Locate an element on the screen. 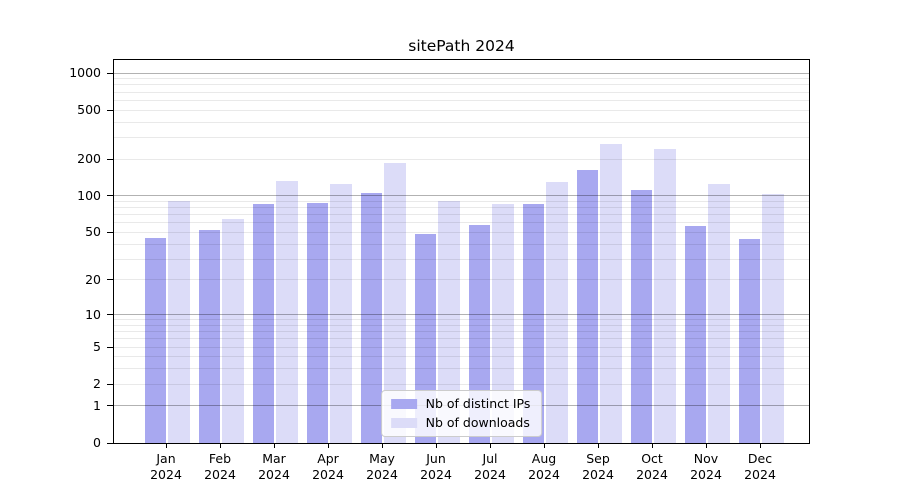 The height and width of the screenshot is (500, 900). legend: Nb of distinct IPs Nb of downloads is located at coordinates (461, 413).